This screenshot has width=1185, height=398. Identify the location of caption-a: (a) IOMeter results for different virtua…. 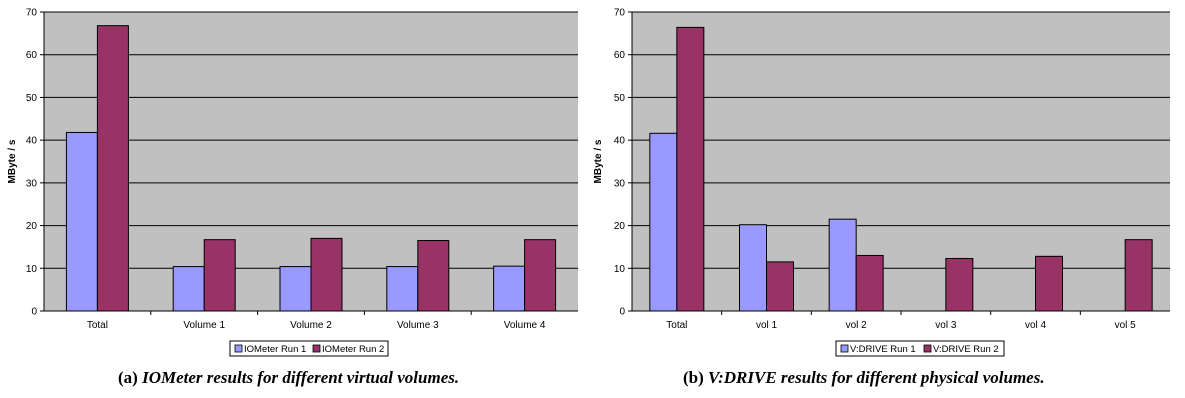
(288, 378).